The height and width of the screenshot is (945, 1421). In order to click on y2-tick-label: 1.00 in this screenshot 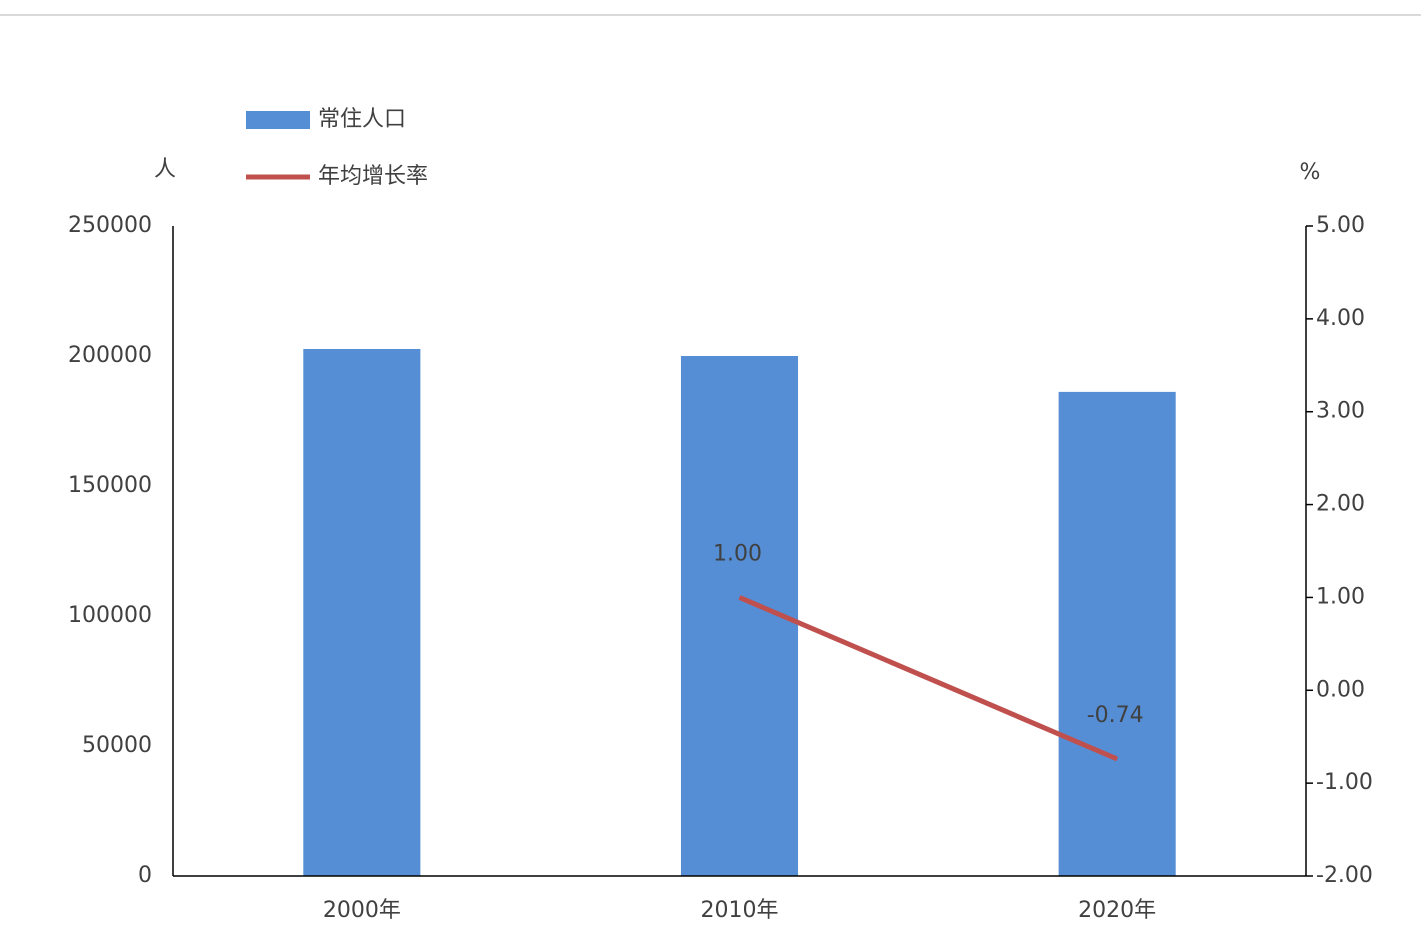, I will do `click(1340, 596)`.